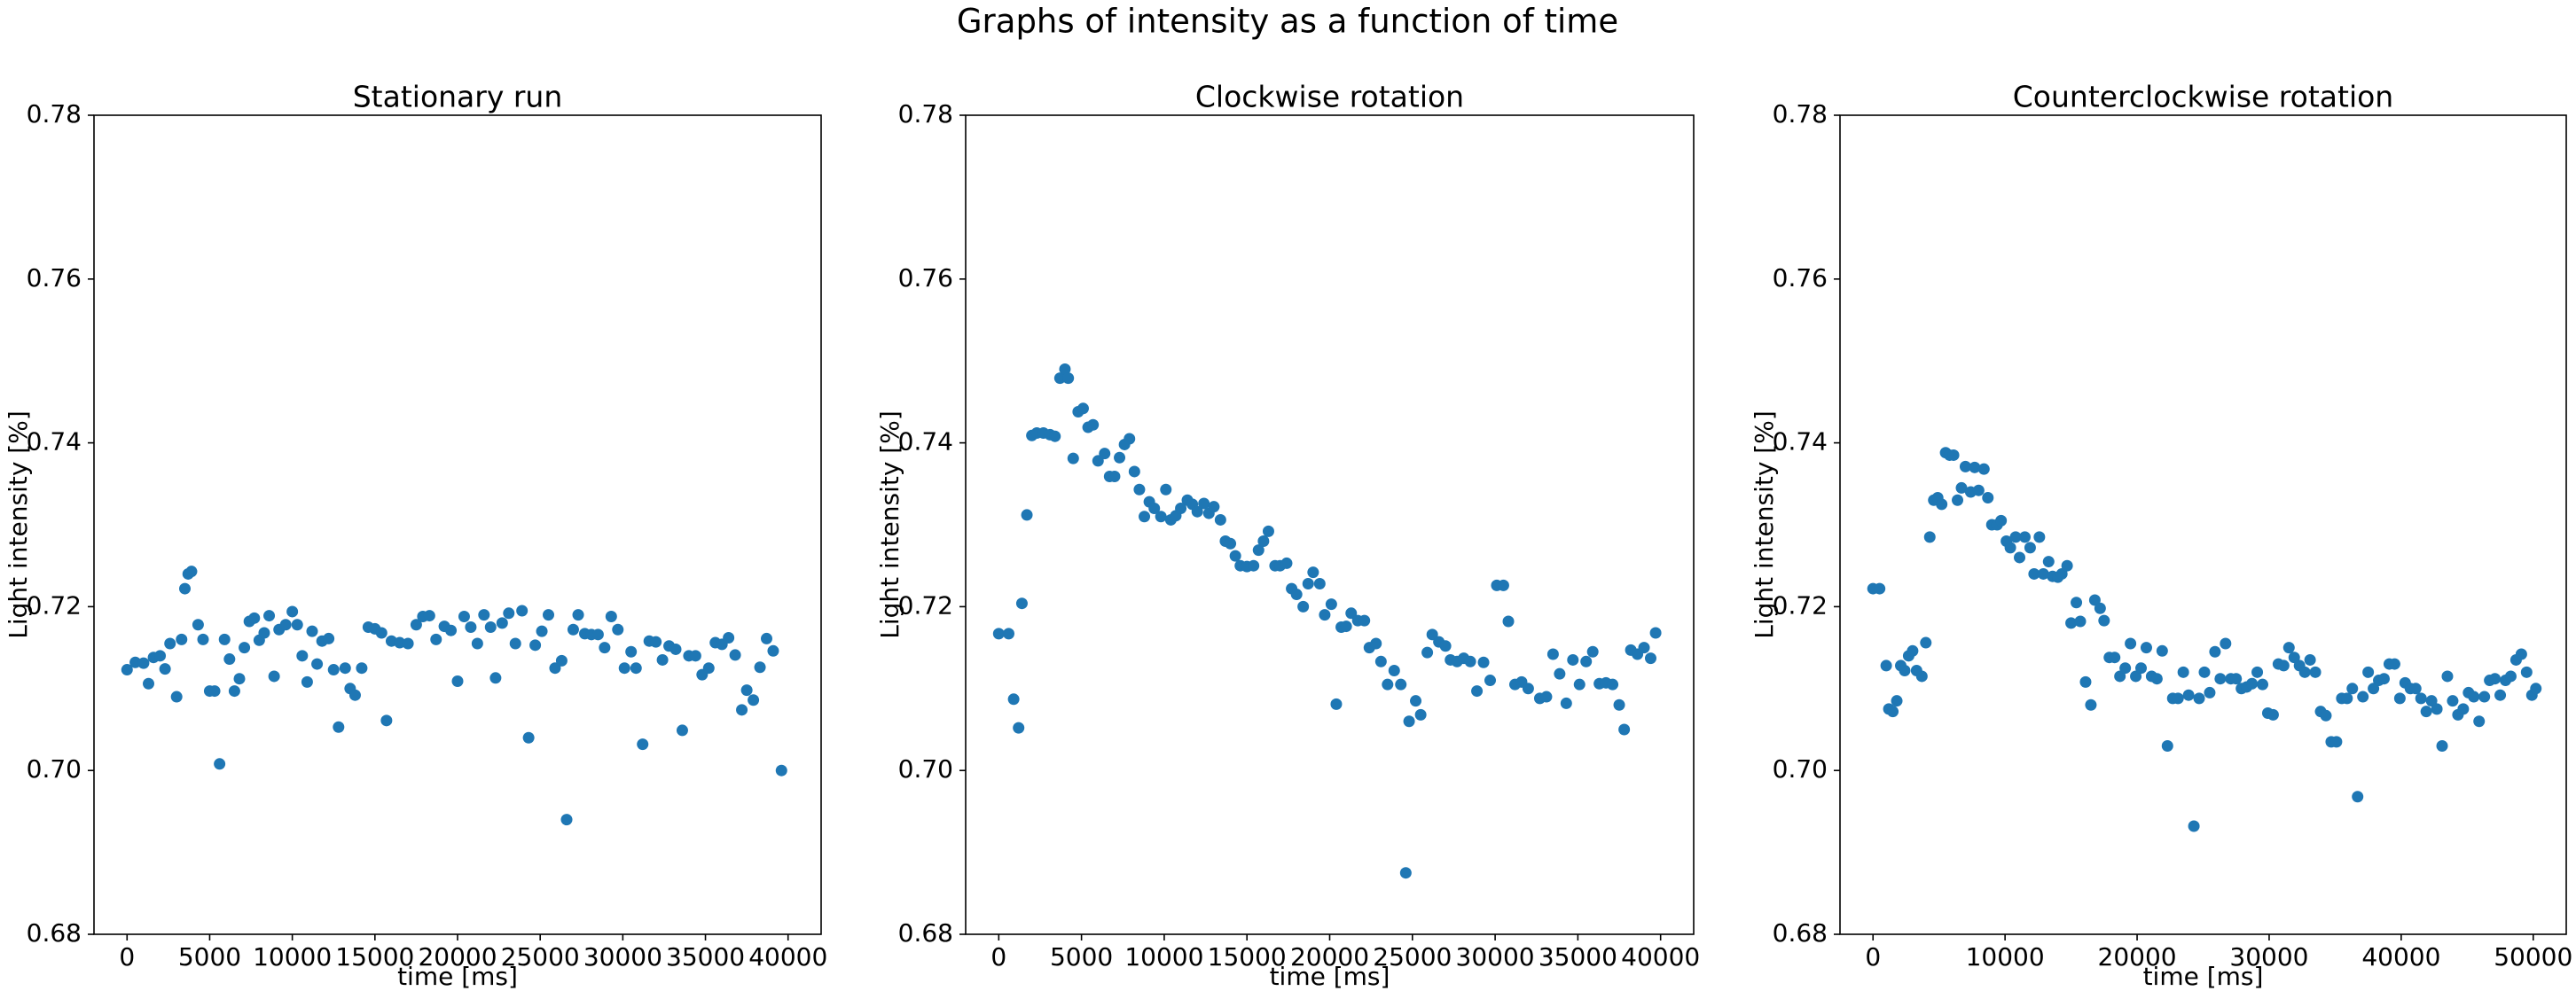 The height and width of the screenshot is (999, 2576). I want to click on x-tick-label: 15000, so click(374, 957).